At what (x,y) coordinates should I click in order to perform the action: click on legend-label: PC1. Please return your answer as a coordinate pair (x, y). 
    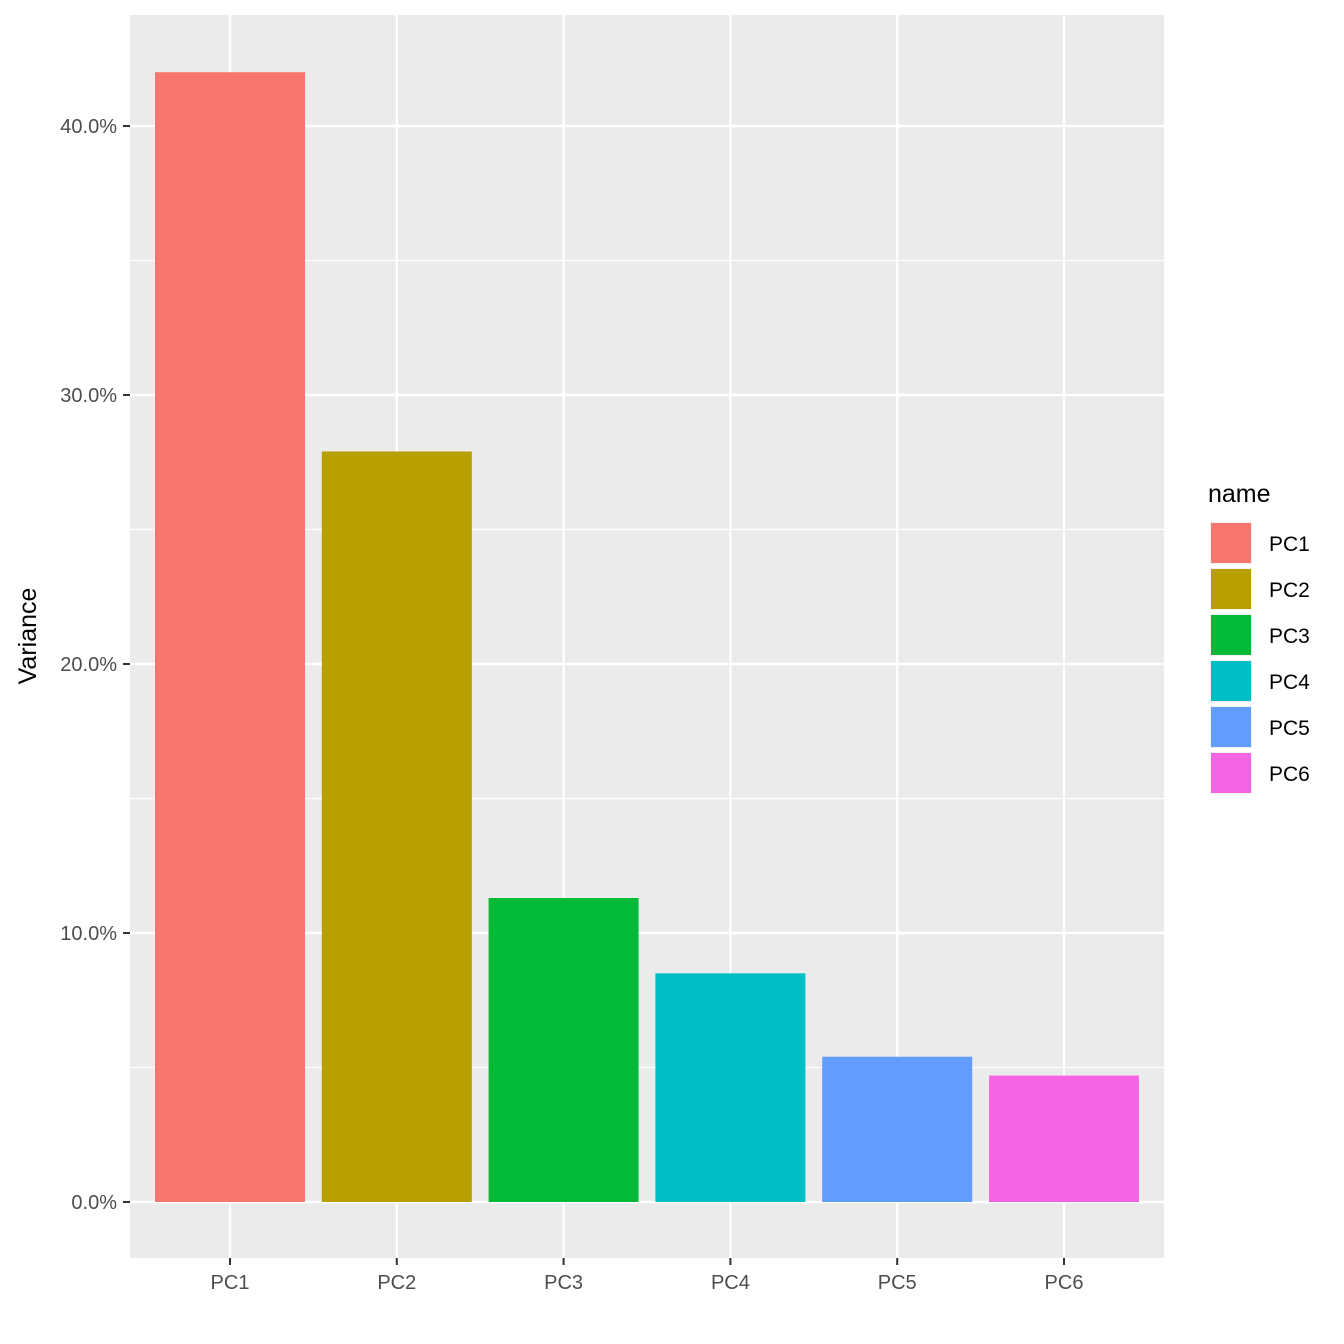
    Looking at the image, I should click on (1289, 544).